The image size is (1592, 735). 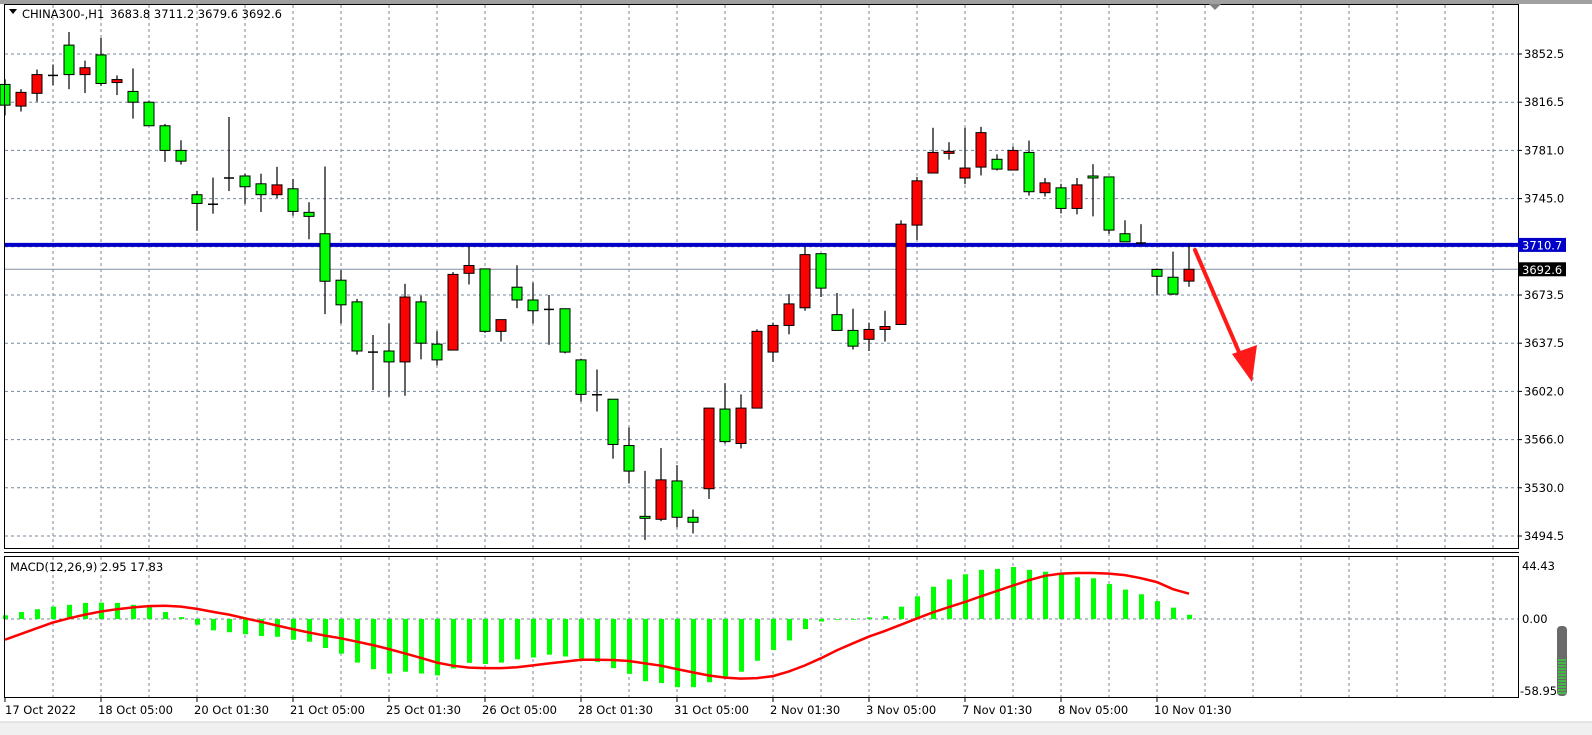 I want to click on price-tick-label: 3673.5, so click(x=1544, y=295).